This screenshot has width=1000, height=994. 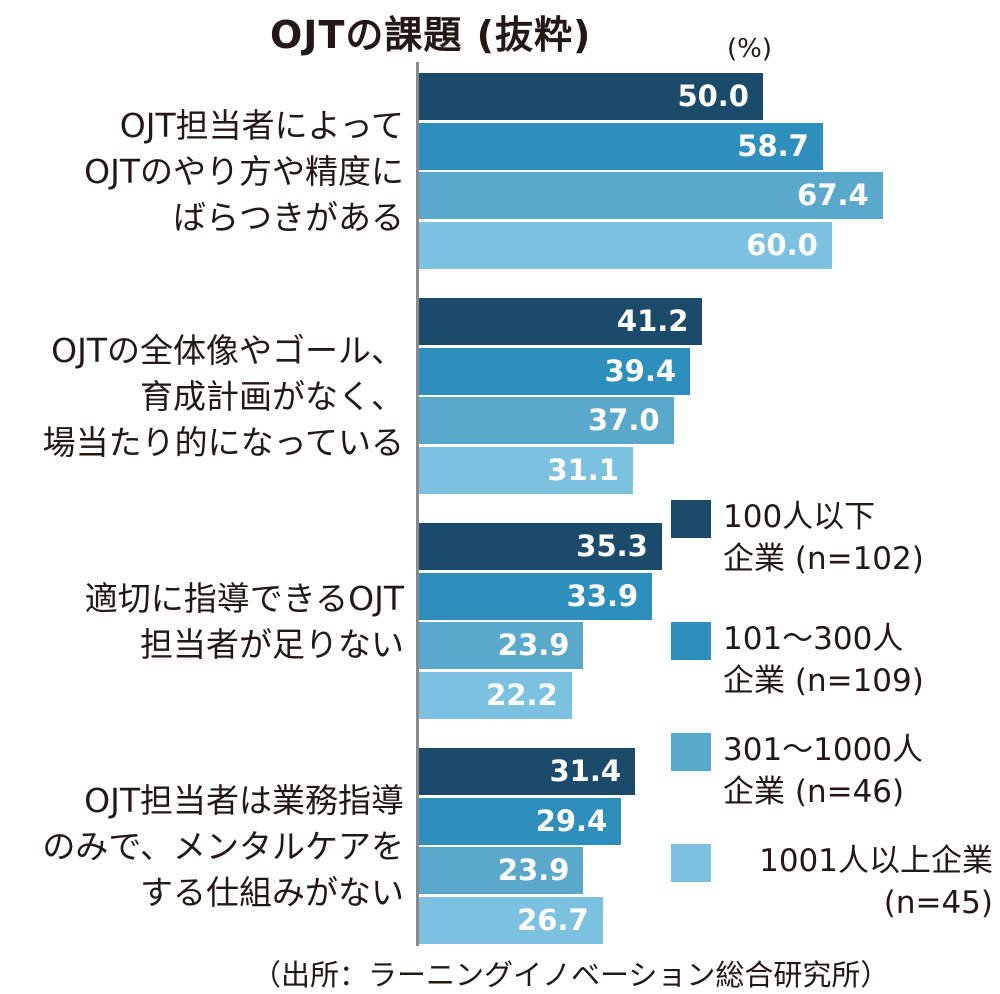 I want to click on unit-label: (%), so click(x=749, y=49).